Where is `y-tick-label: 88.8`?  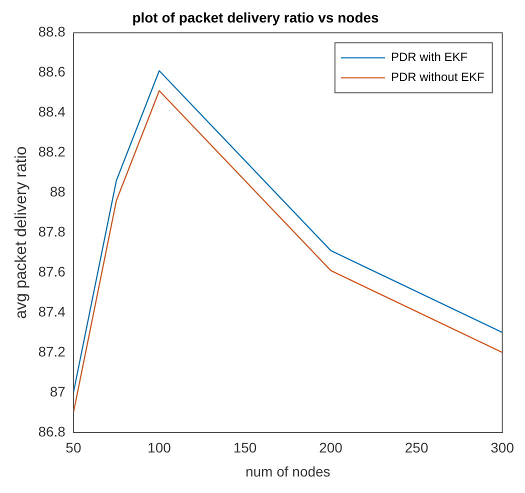
y-tick-label: 88.8 is located at coordinates (52, 32).